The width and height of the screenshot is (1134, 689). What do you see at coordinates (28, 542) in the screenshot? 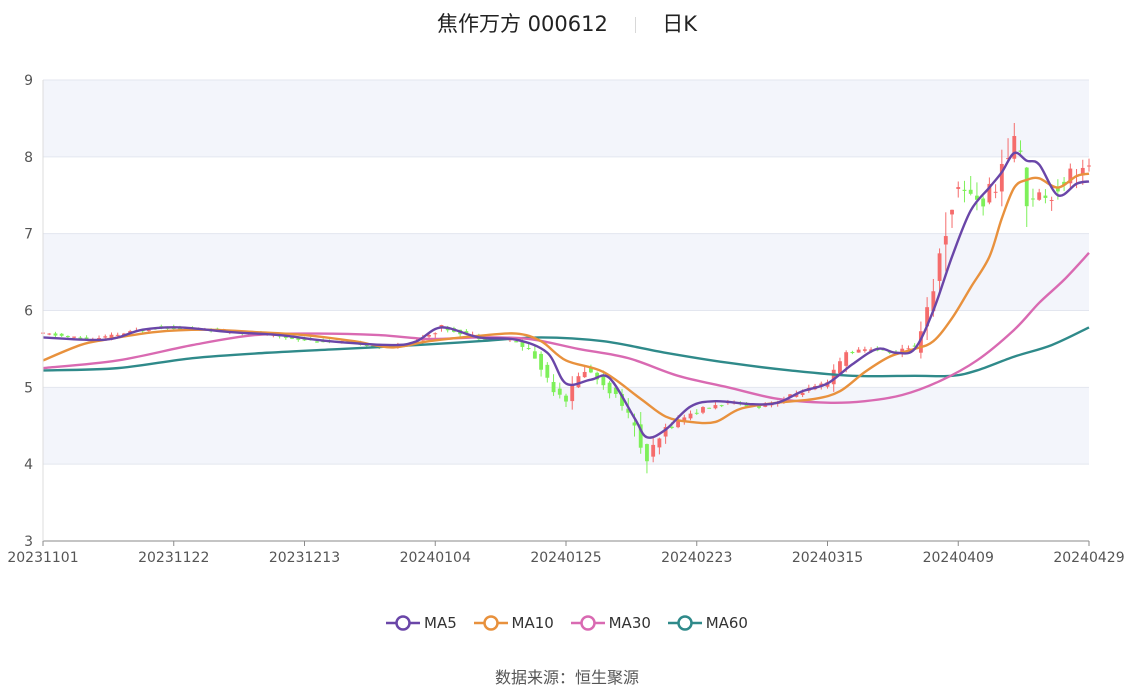
I see `y-tick-label: 3` at bounding box center [28, 542].